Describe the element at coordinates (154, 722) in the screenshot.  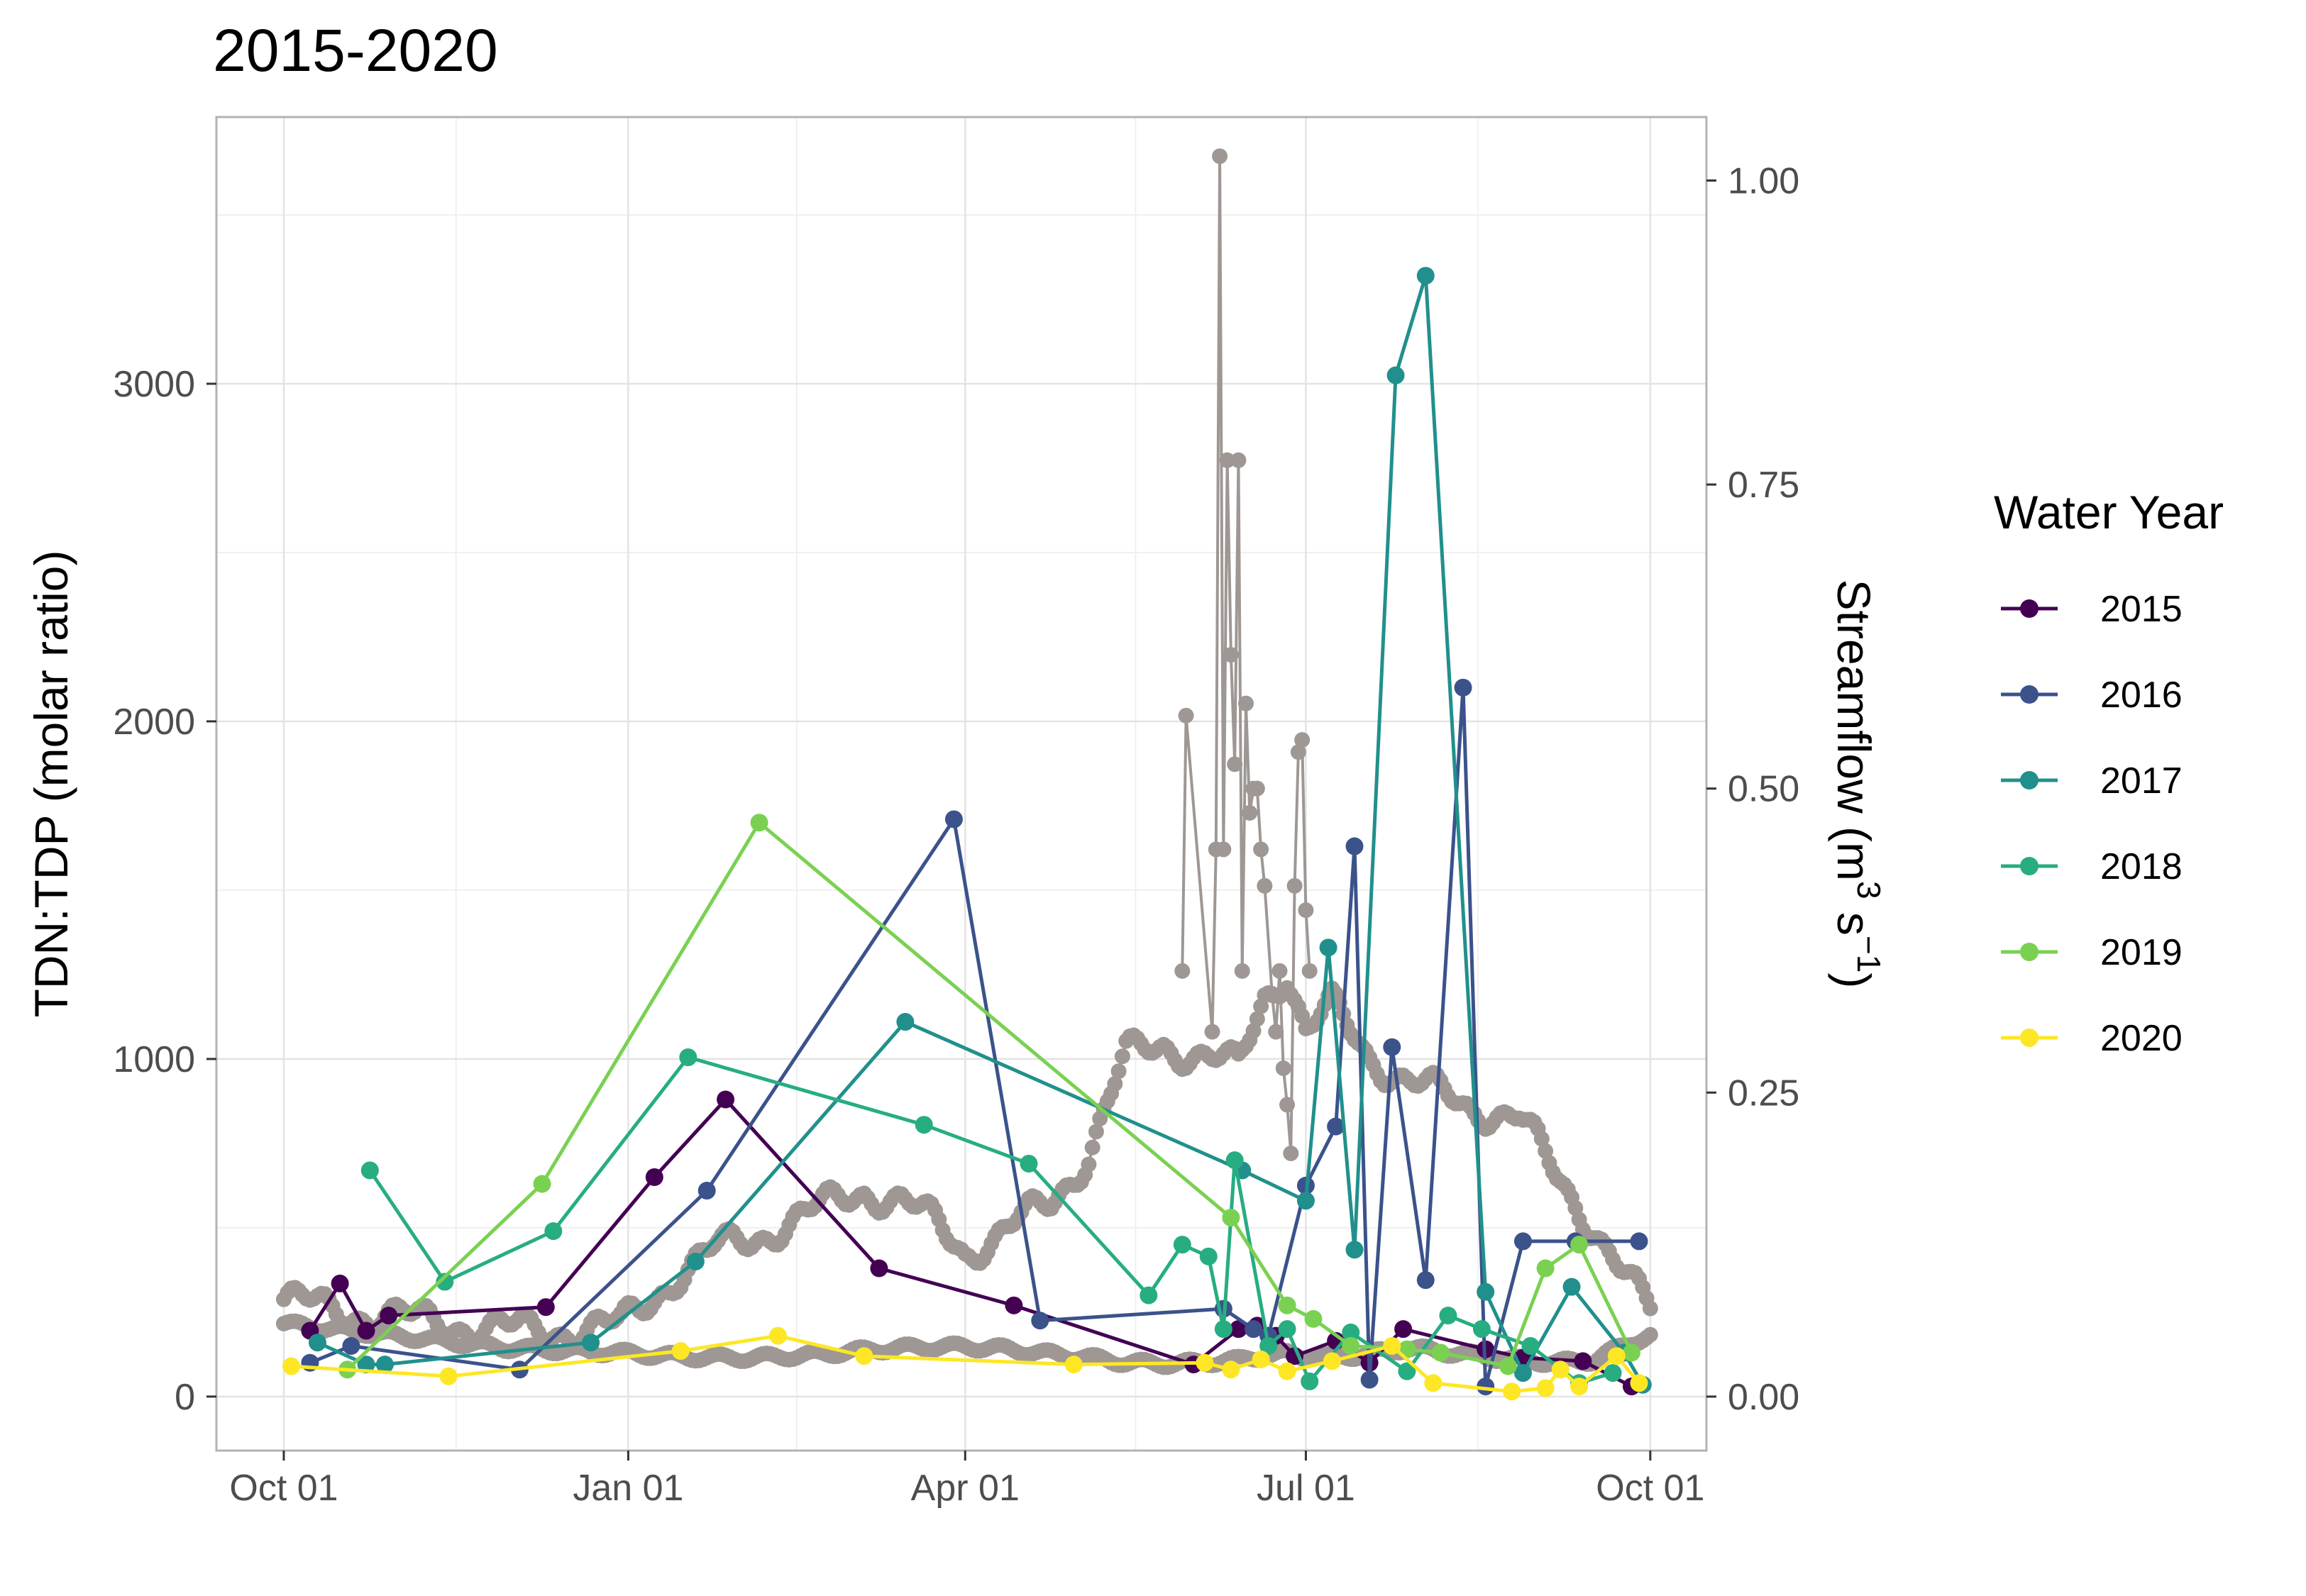
I see `y-tick-label: 2000` at that location.